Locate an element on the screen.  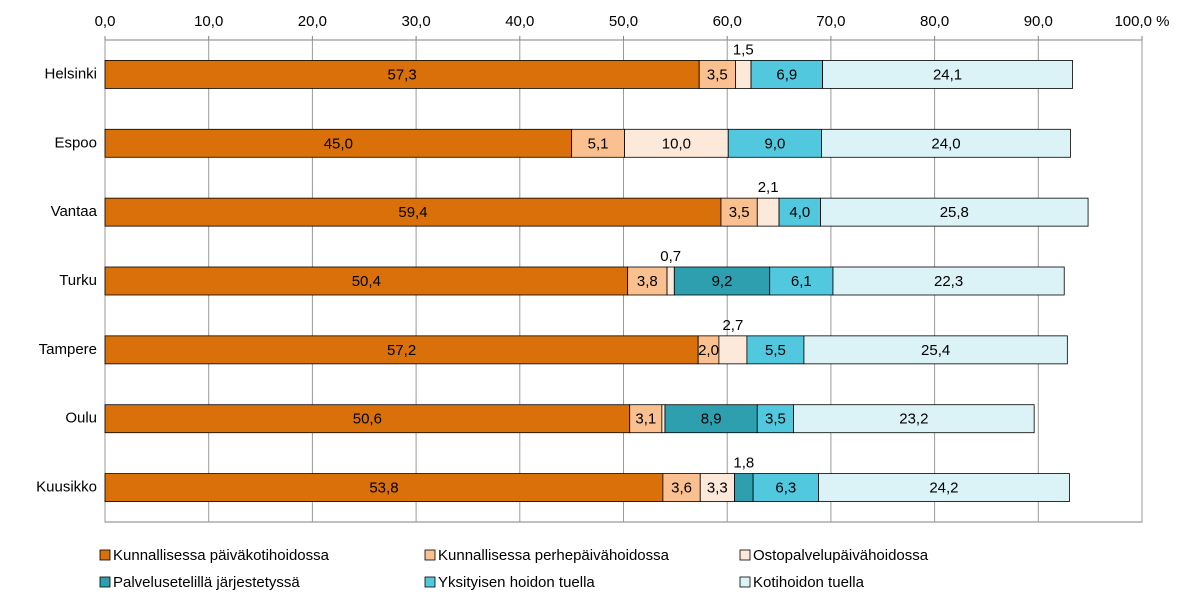
data-label: 53,8 is located at coordinates (383, 488).